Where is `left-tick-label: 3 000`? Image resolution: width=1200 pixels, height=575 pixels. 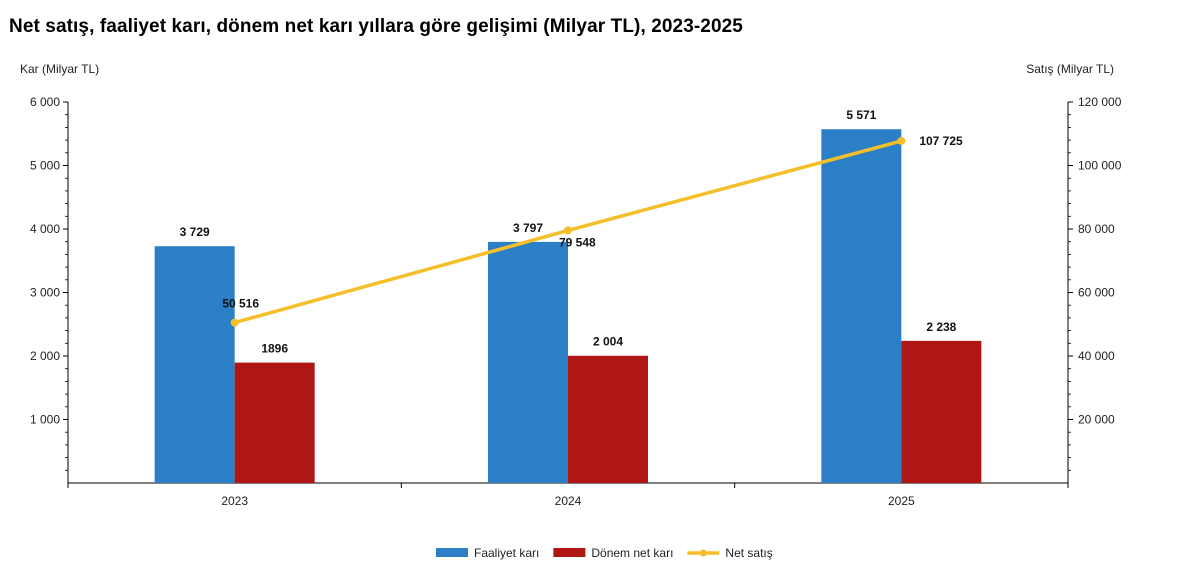
left-tick-label: 3 000 is located at coordinates (45, 293).